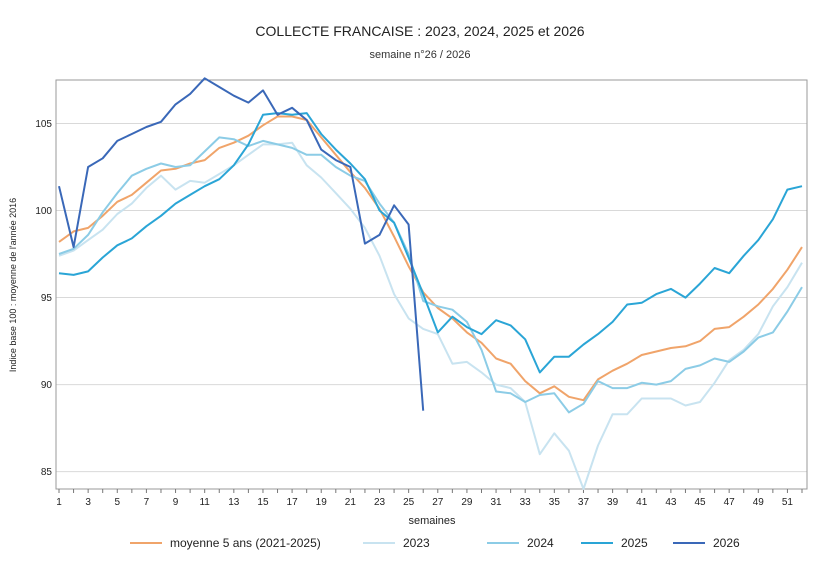  What do you see at coordinates (263, 502) in the screenshot?
I see `x-tick-label: 15` at bounding box center [263, 502].